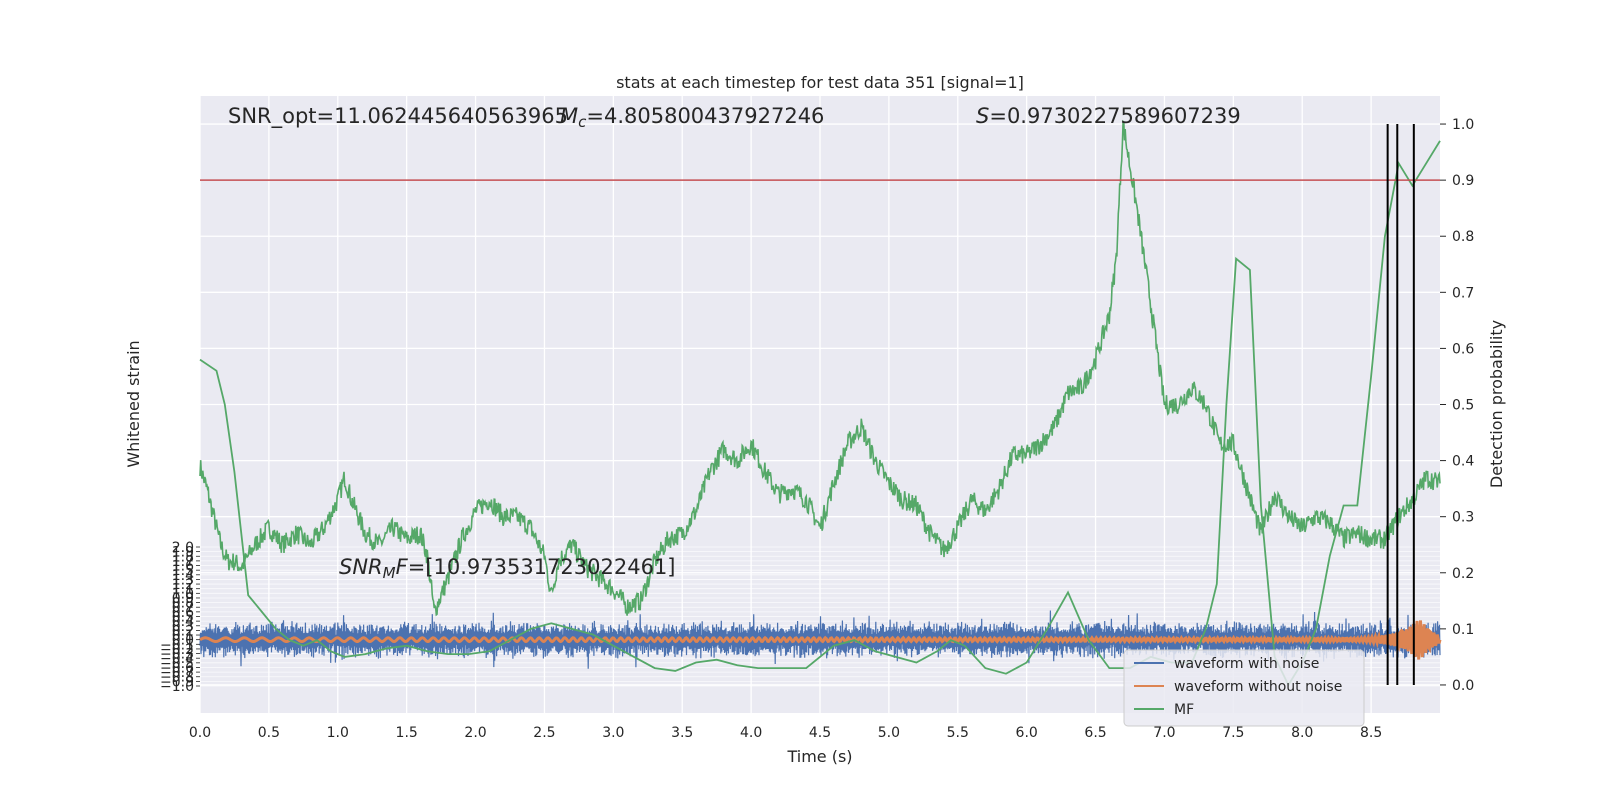 The width and height of the screenshot is (1600, 804). Describe the element at coordinates (958, 733) in the screenshot. I see `x-tick-label: 5.5` at that location.